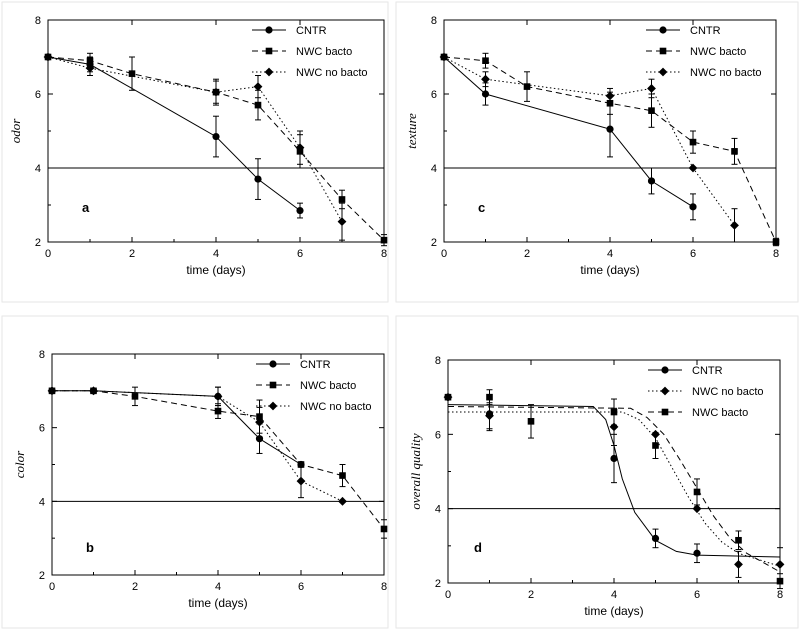 The height and width of the screenshot is (630, 800). I want to click on panel-letter: d, so click(478, 547).